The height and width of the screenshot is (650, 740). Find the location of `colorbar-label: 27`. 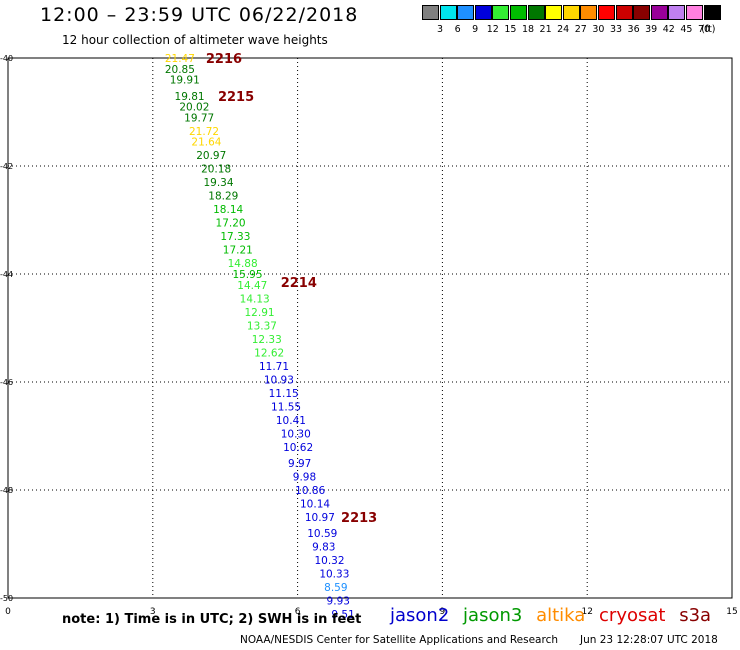

colorbar-label: 27 is located at coordinates (580, 29).